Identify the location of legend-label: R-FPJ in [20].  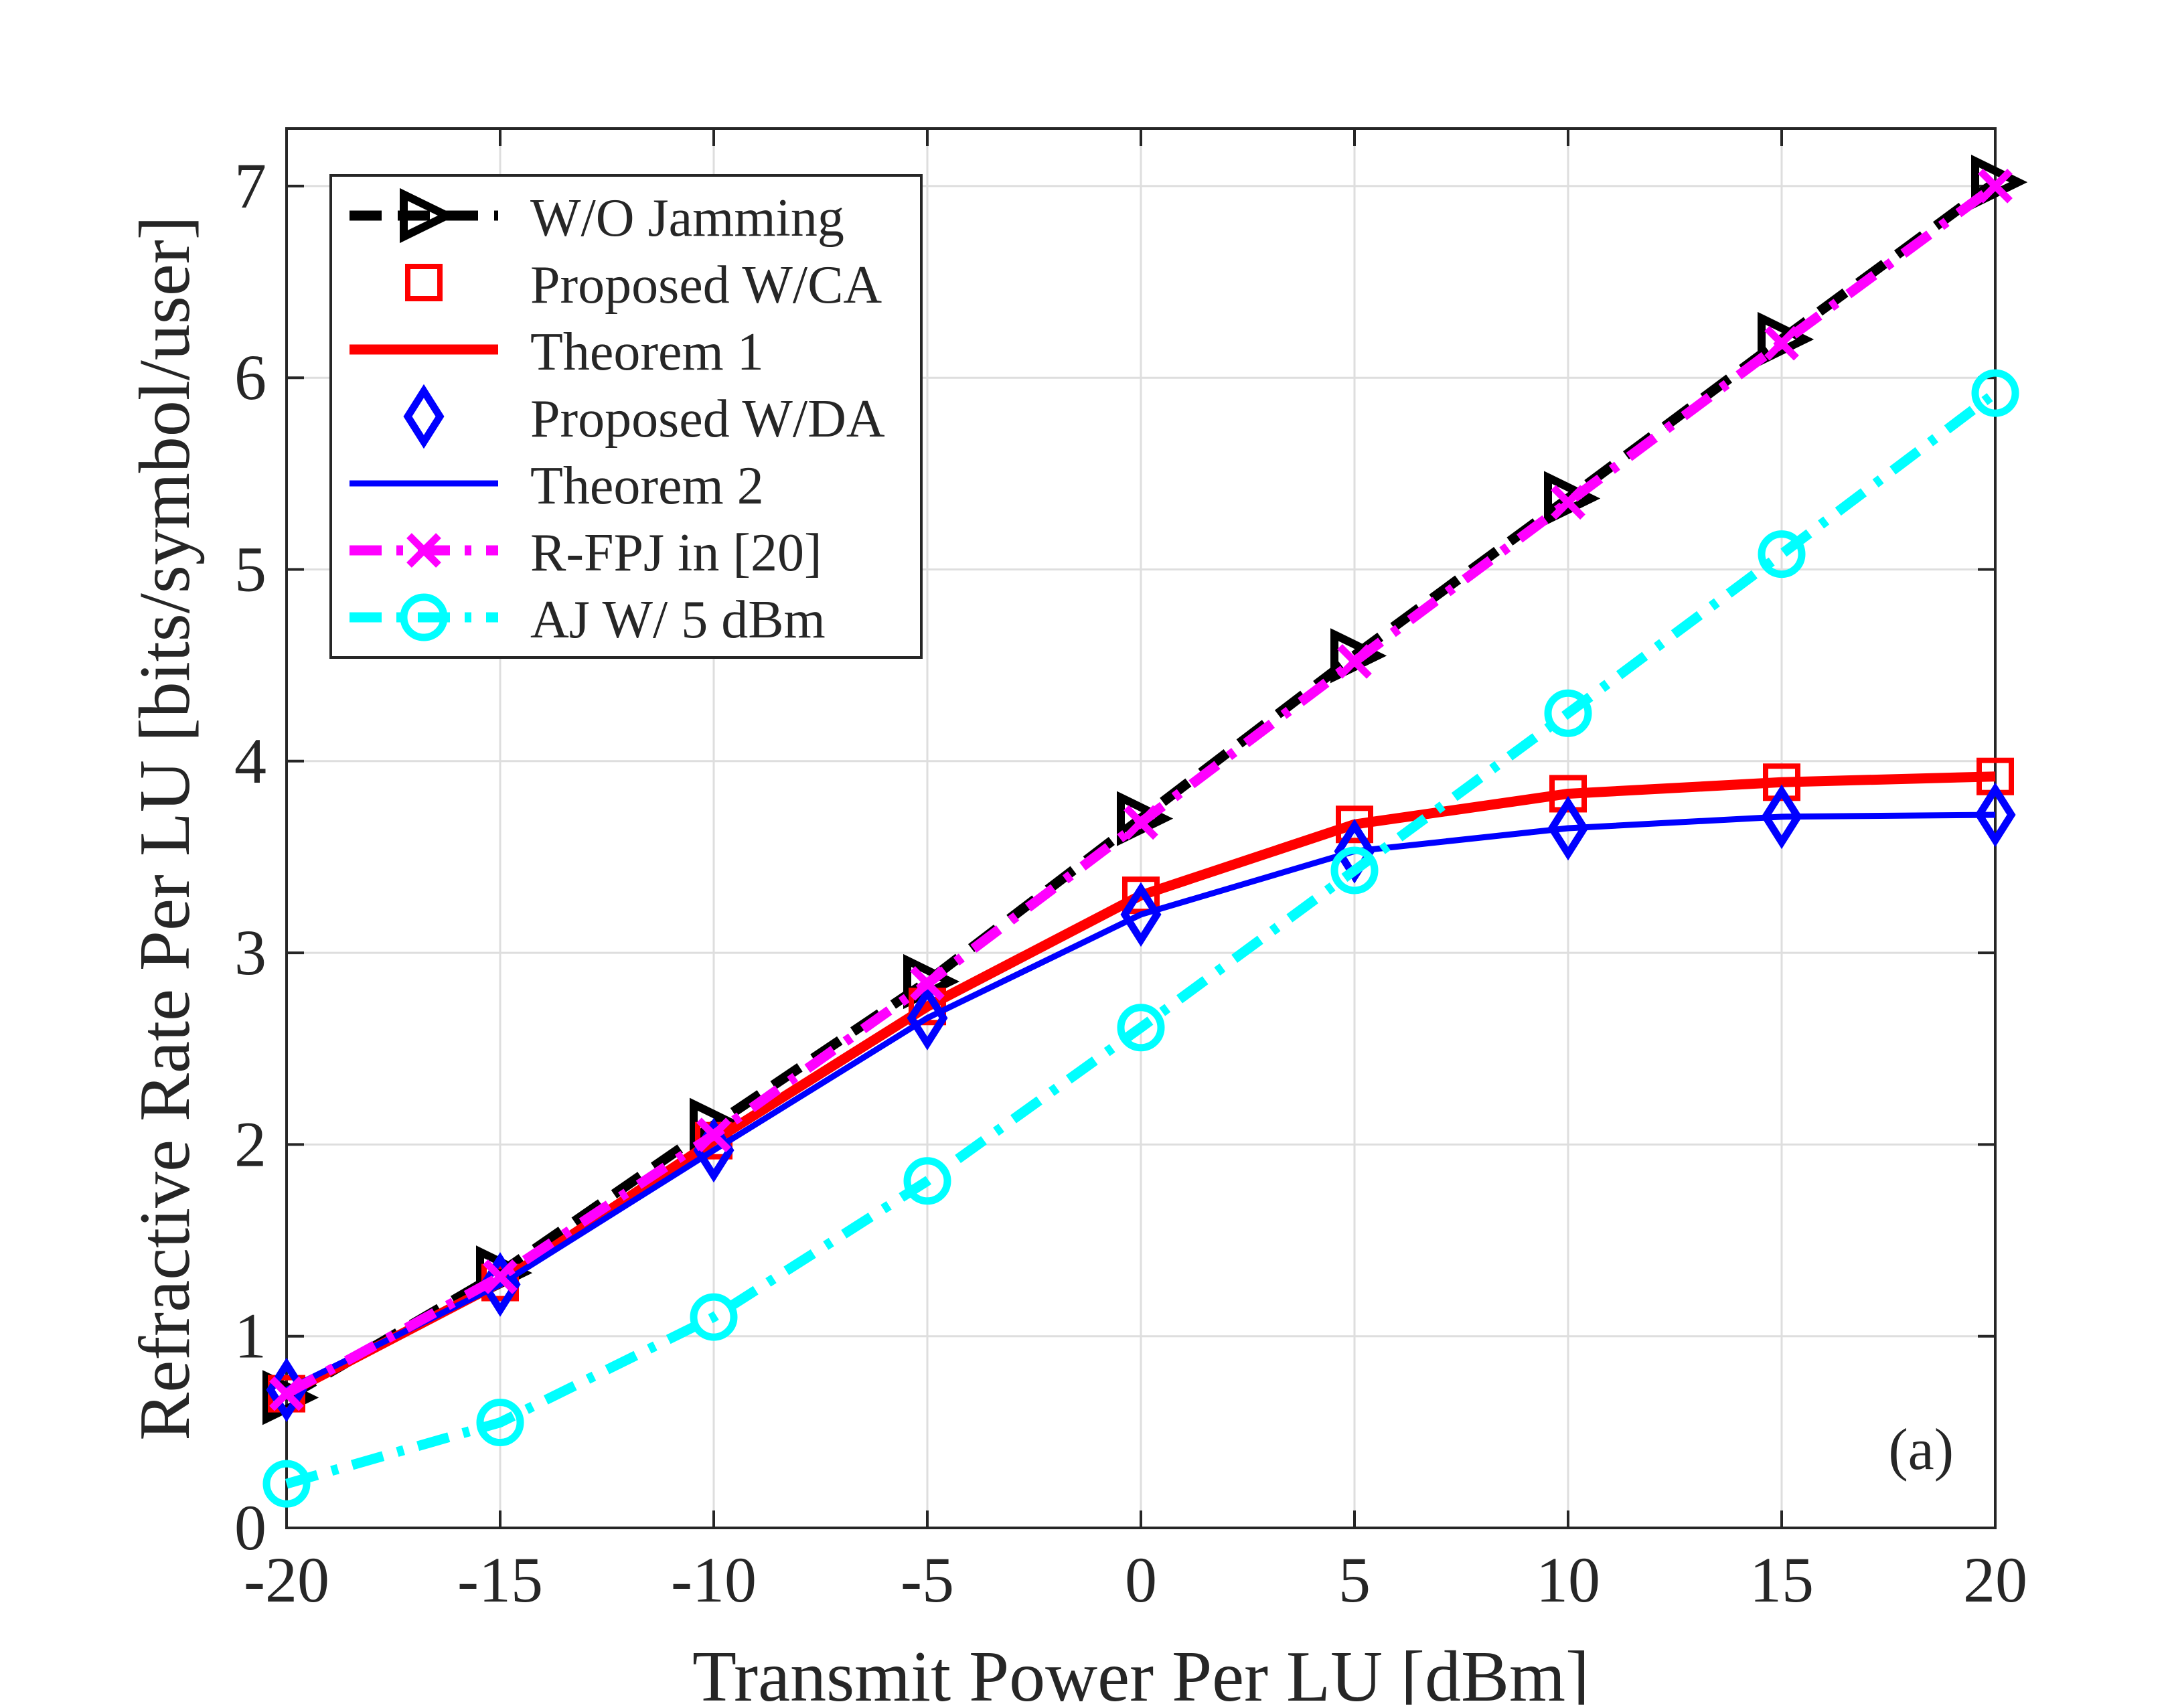
(676, 553).